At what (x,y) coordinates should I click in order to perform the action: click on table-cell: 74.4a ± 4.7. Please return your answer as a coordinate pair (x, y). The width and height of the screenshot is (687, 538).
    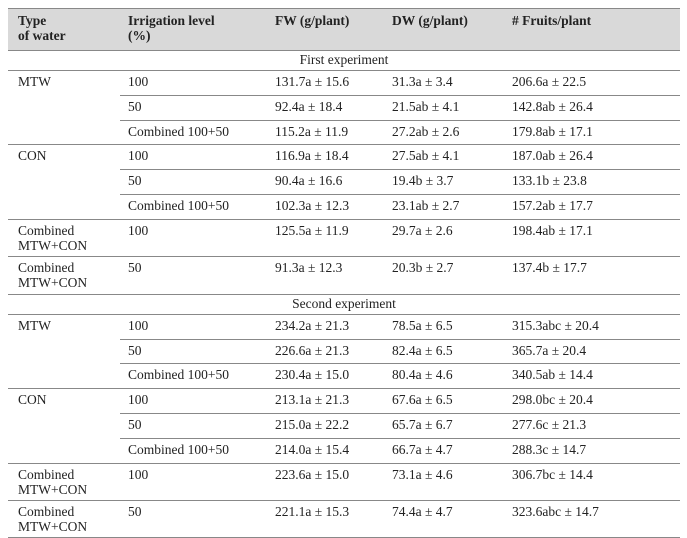
    Looking at the image, I should click on (422, 512).